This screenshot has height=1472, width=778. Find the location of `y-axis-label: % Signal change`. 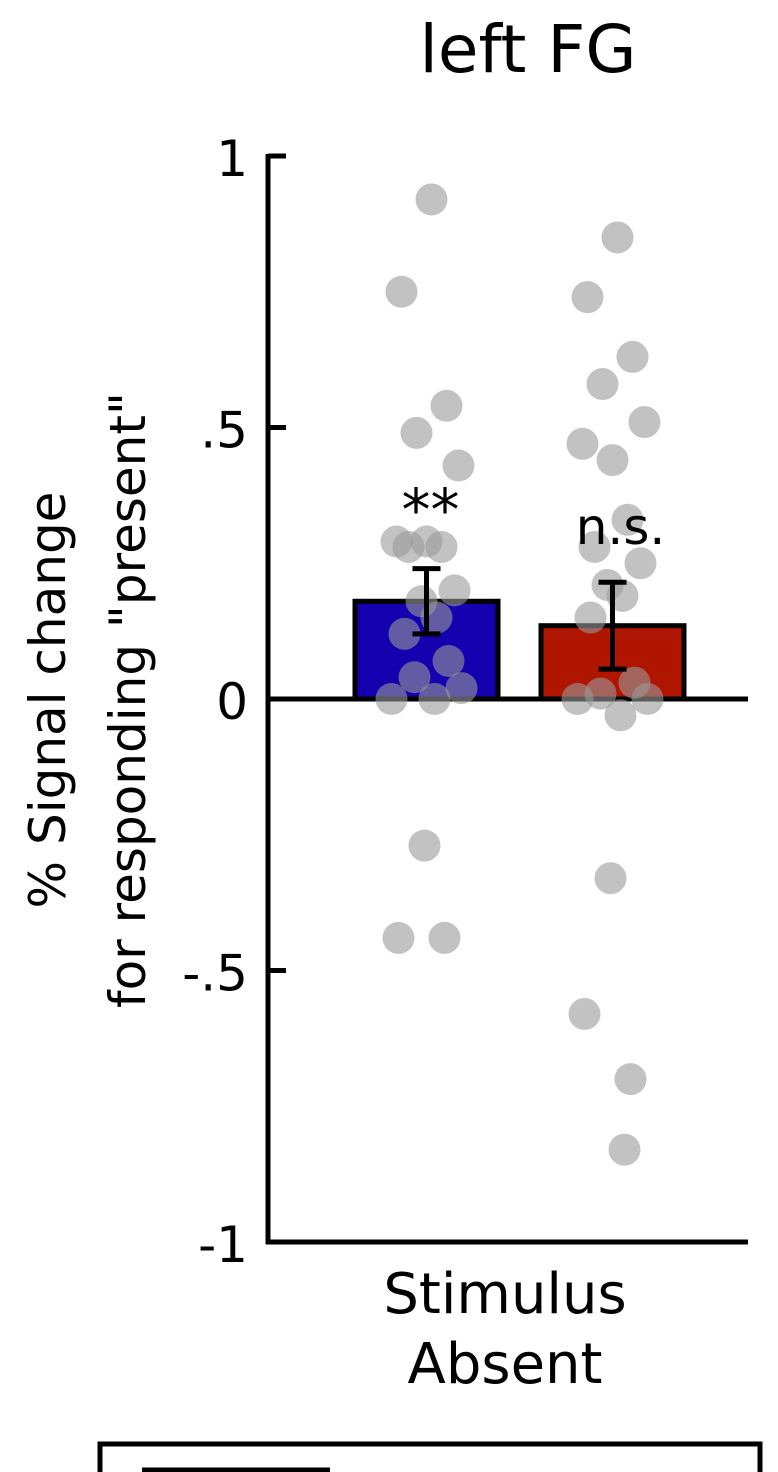

y-axis-label: % Signal change is located at coordinates (48, 700).